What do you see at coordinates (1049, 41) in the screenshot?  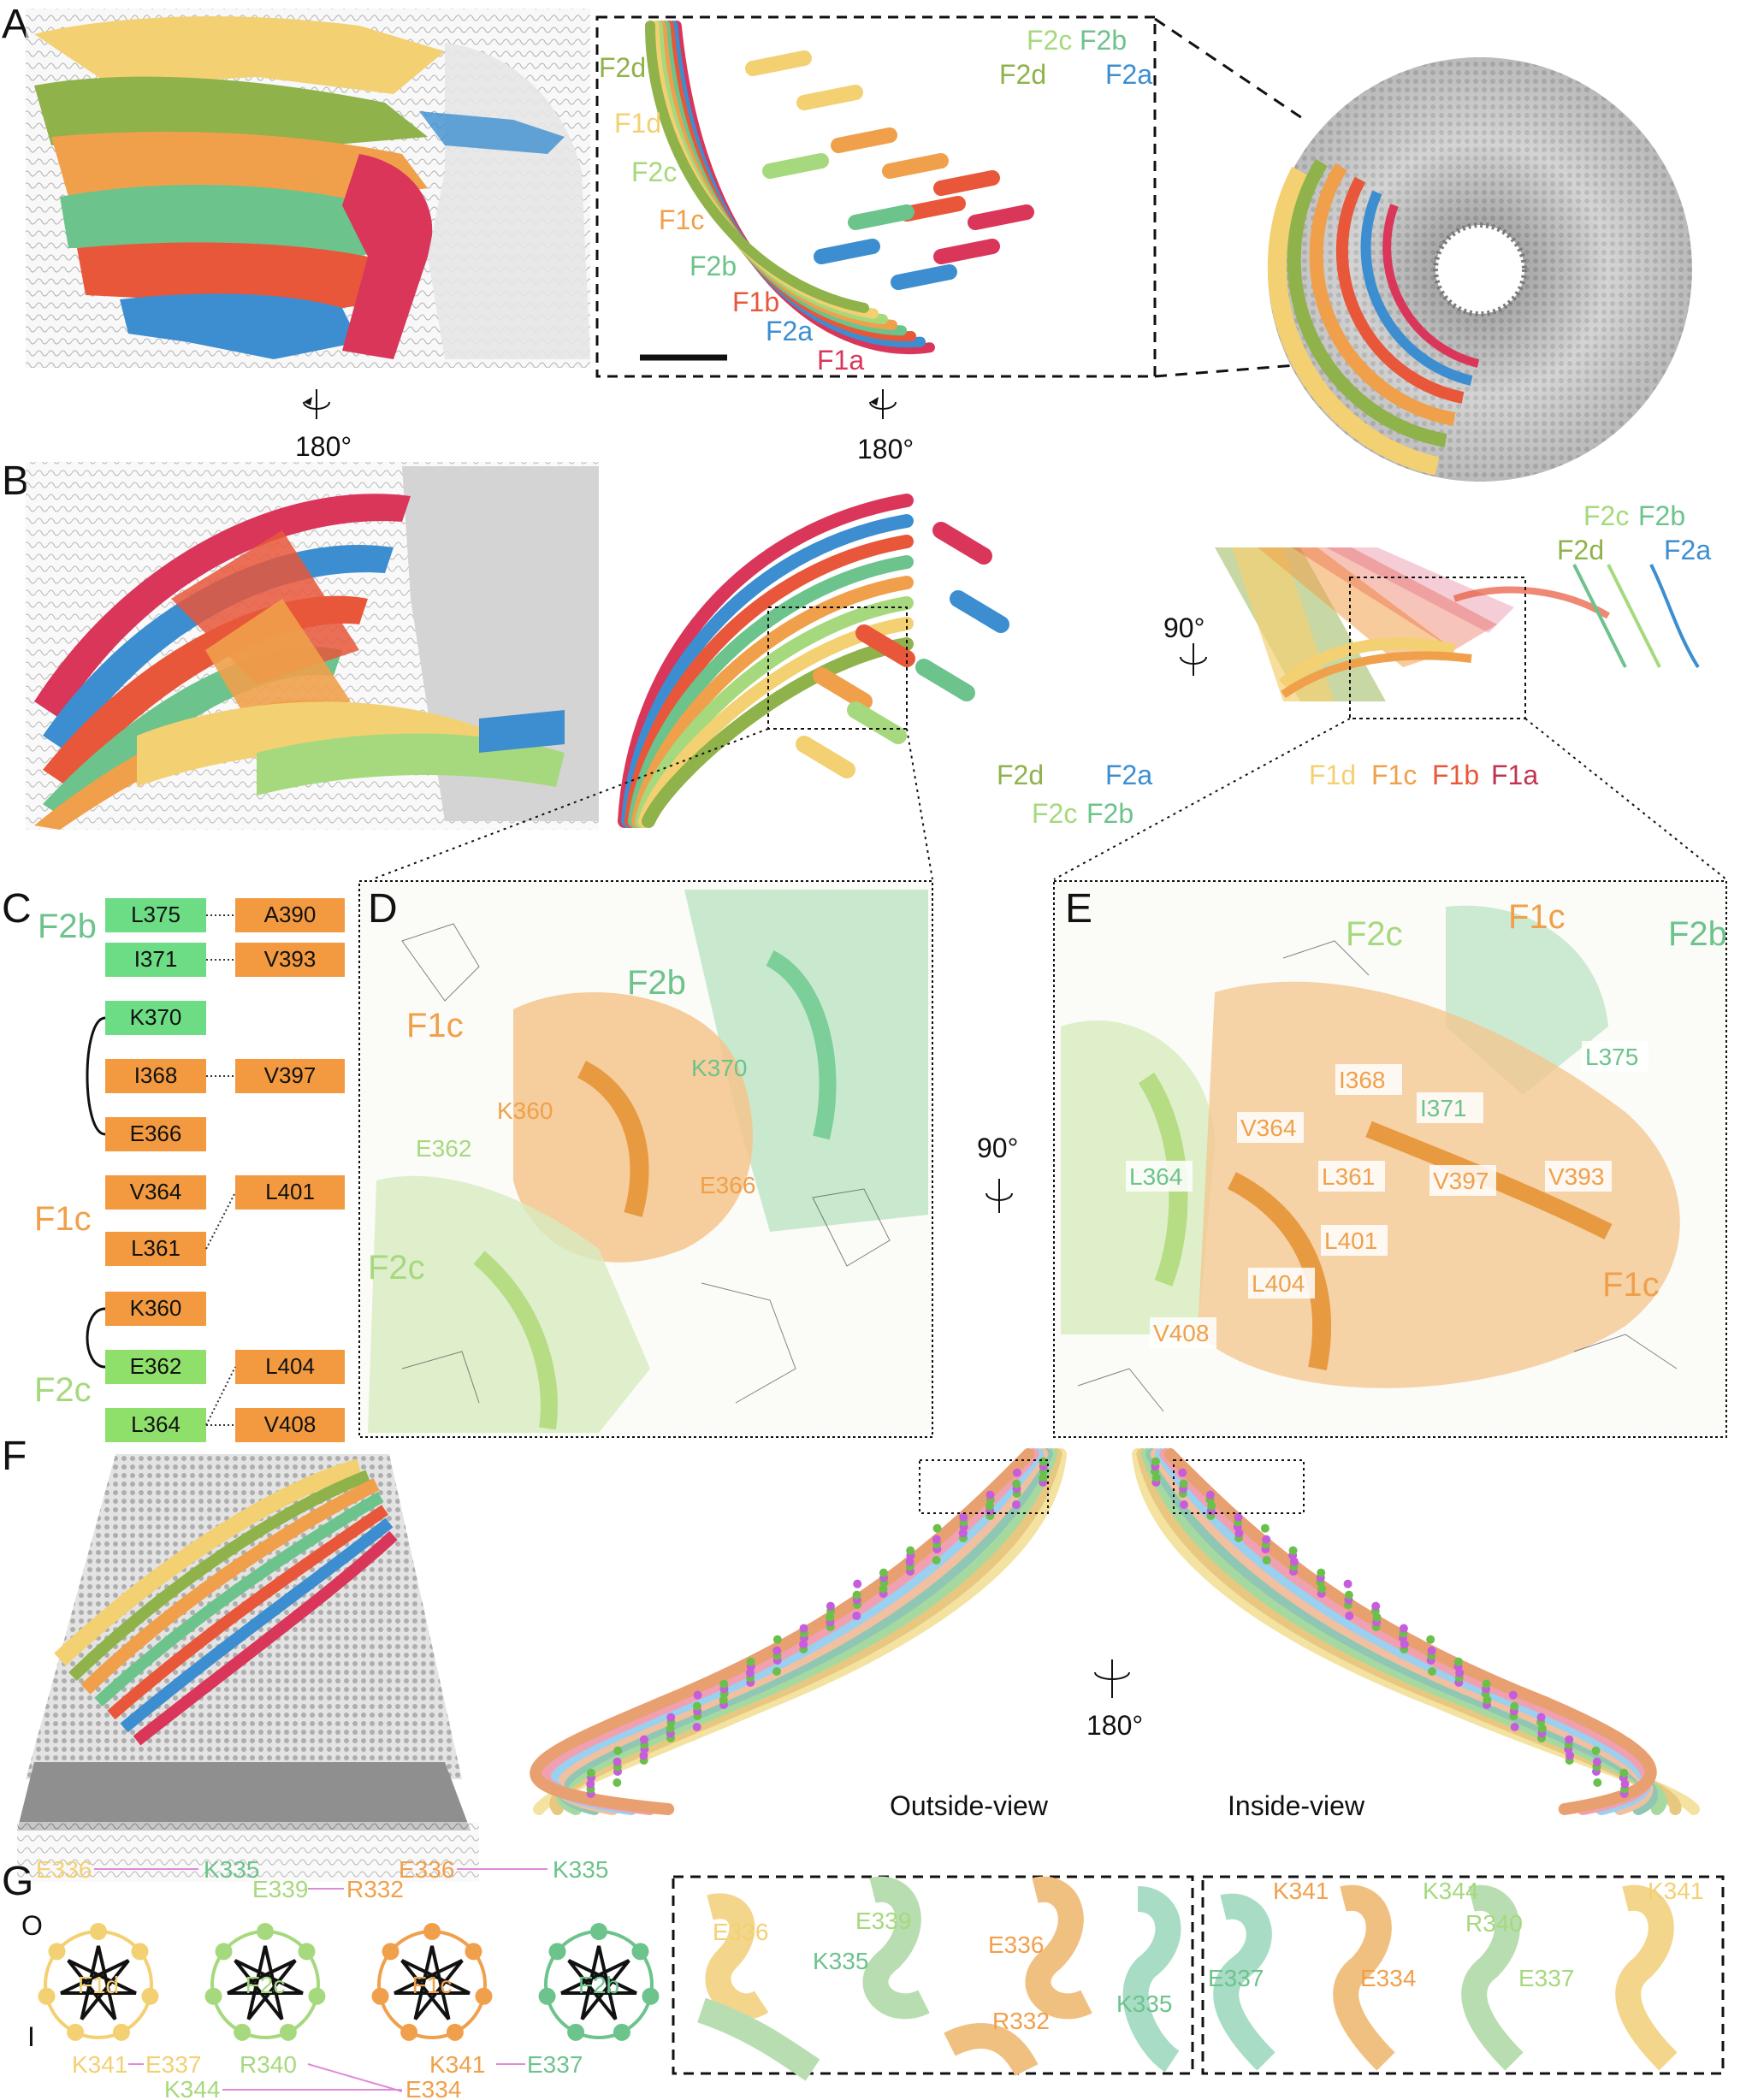 I see `top-label-F2c: F2c` at bounding box center [1049, 41].